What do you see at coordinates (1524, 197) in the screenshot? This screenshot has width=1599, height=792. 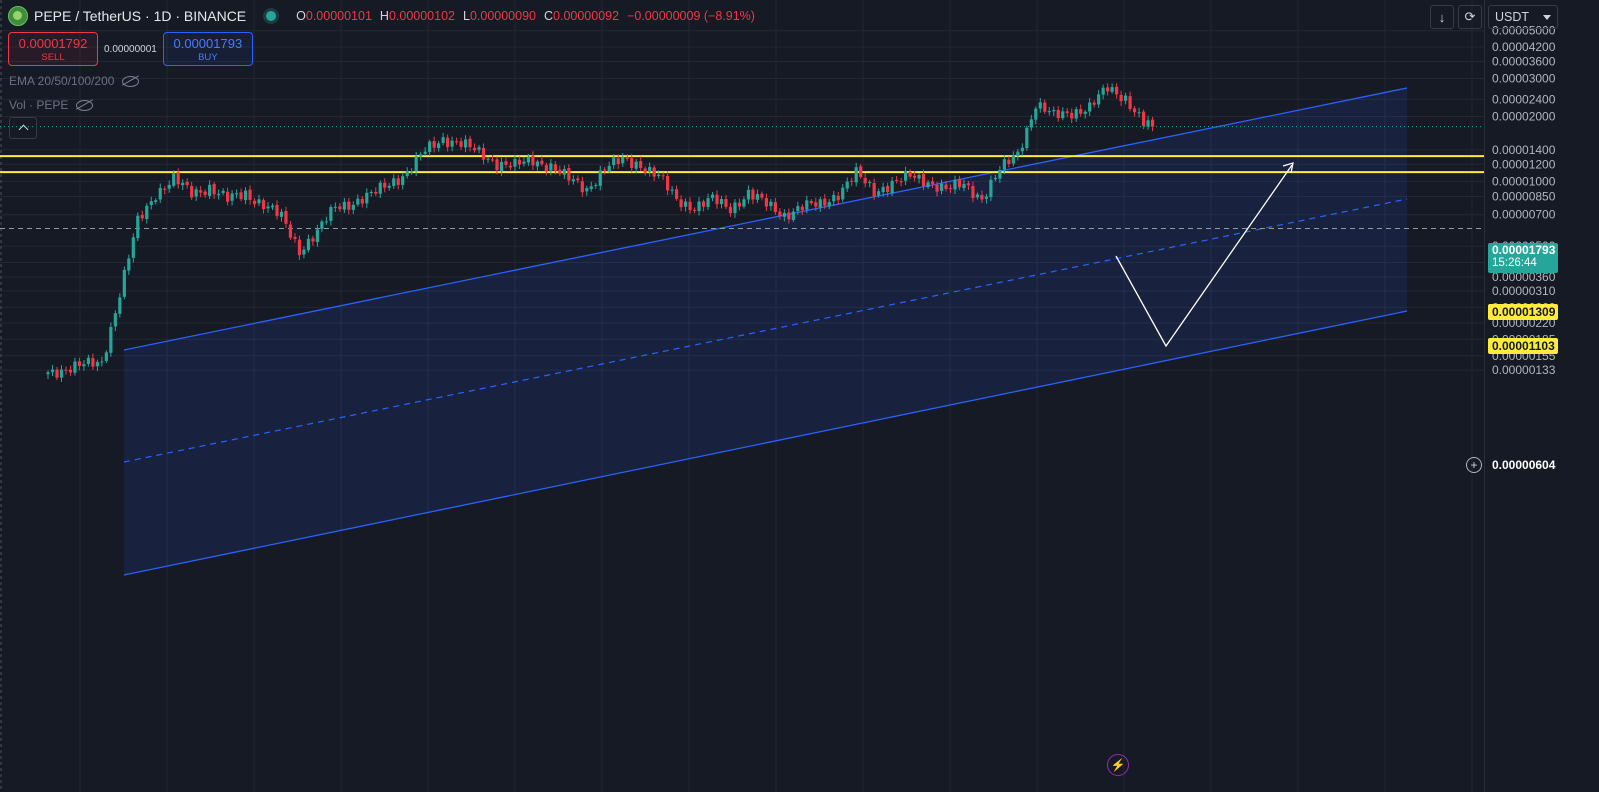 I see `y-tick-label: 0.00000850` at bounding box center [1524, 197].